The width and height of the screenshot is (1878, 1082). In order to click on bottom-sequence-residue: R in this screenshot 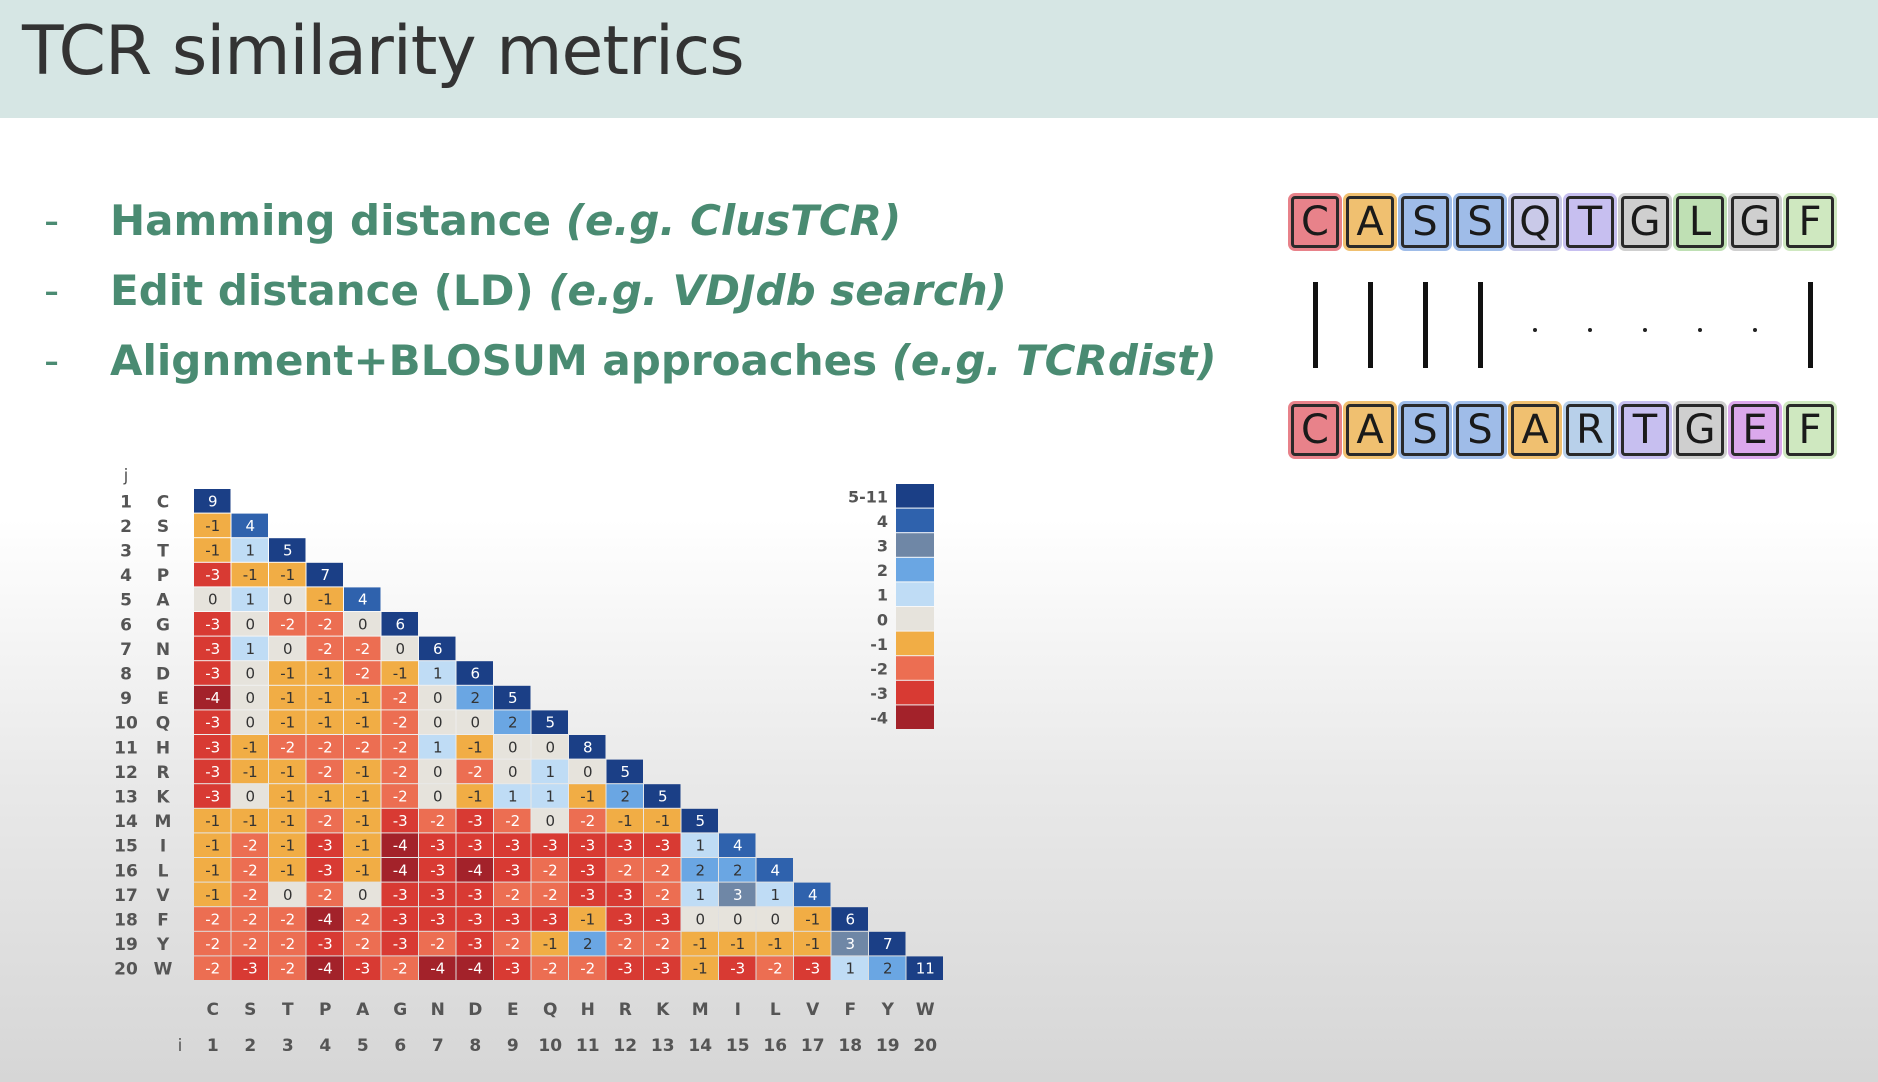, I will do `click(1590, 430)`.